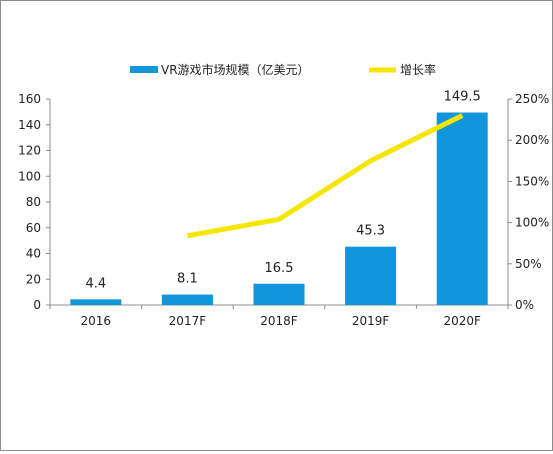 The image size is (553, 454). I want to click on left-tick-label: 80, so click(33, 202).